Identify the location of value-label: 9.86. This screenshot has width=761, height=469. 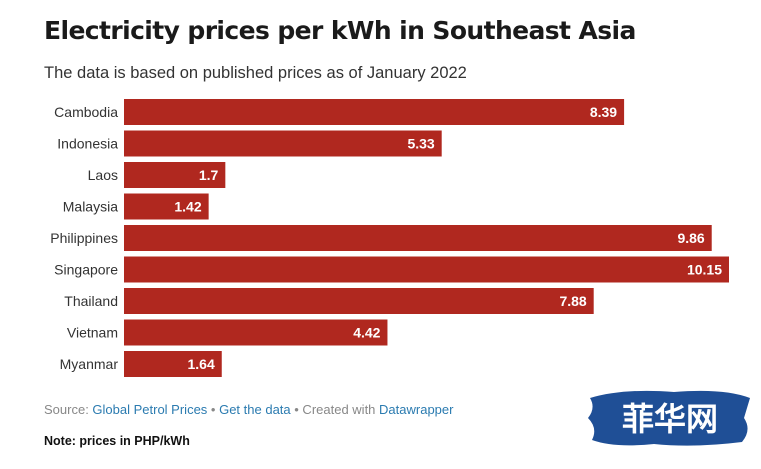
(690, 238).